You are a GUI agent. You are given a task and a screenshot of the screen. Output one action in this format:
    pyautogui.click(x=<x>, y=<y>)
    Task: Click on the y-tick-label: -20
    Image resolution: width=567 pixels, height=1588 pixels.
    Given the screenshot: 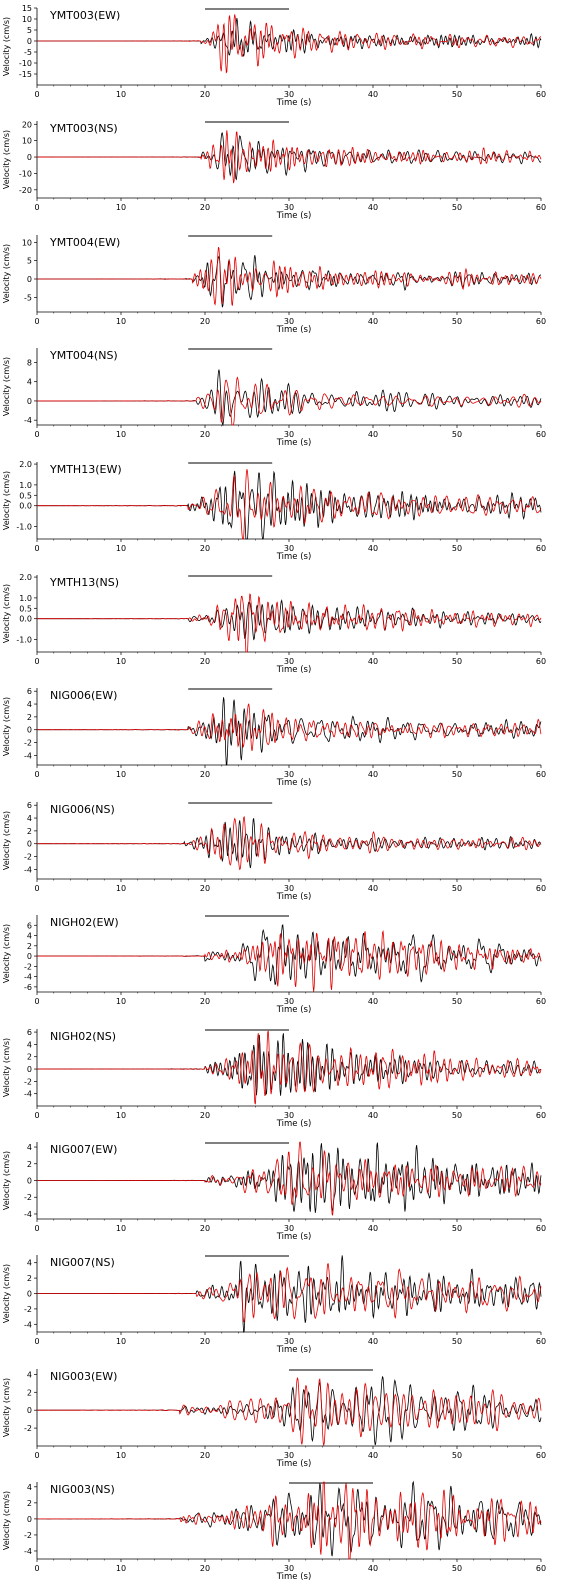 What is the action you would take?
    pyautogui.click(x=25, y=190)
    